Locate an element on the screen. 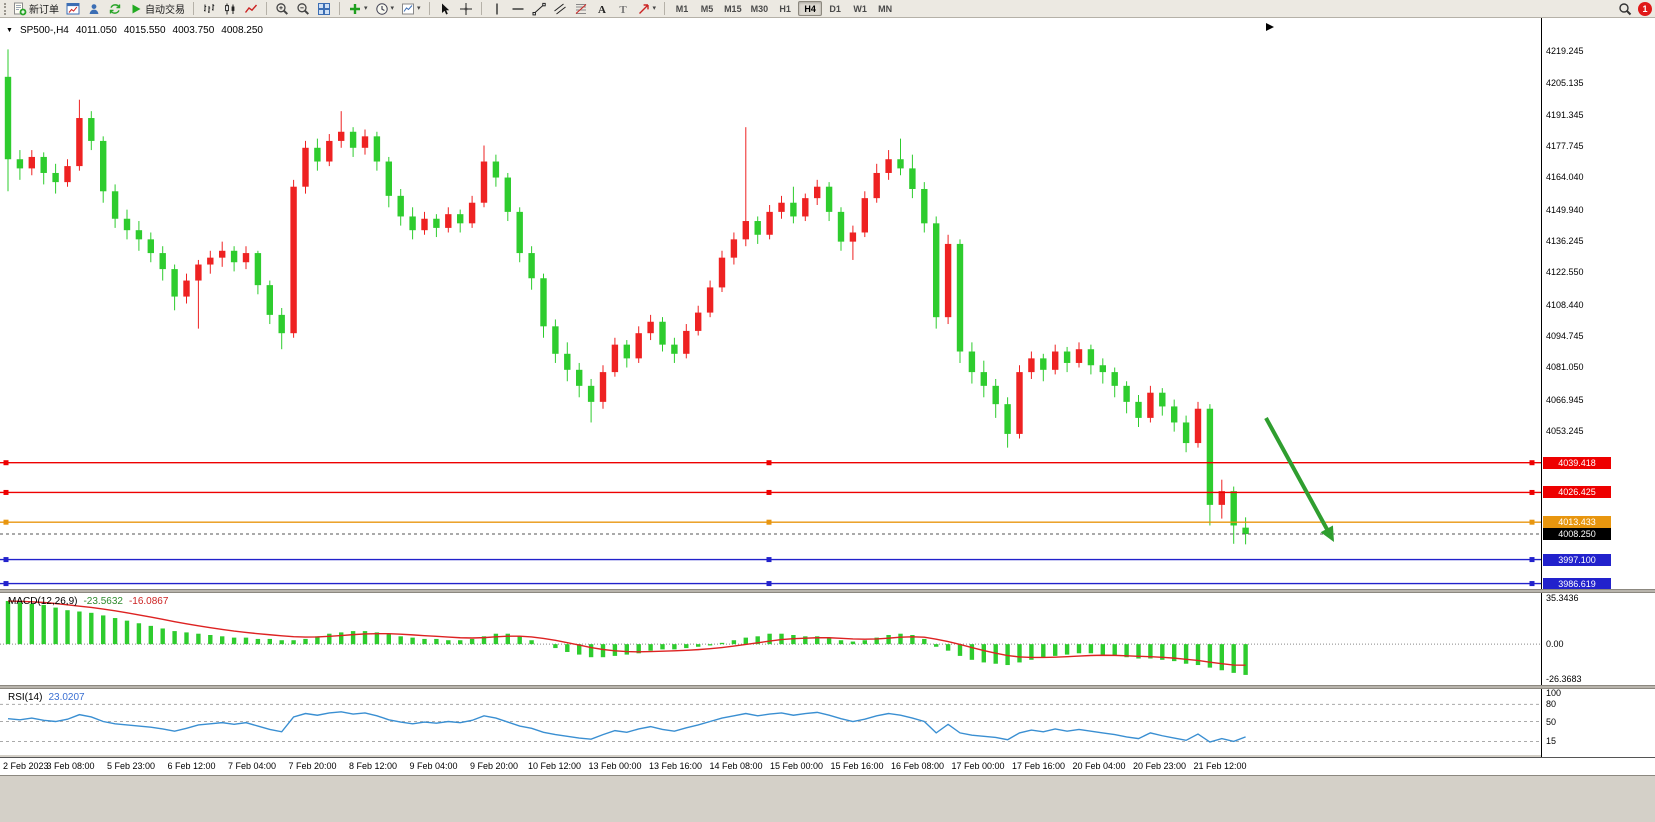  vertical-line-button is located at coordinates (497, 9).